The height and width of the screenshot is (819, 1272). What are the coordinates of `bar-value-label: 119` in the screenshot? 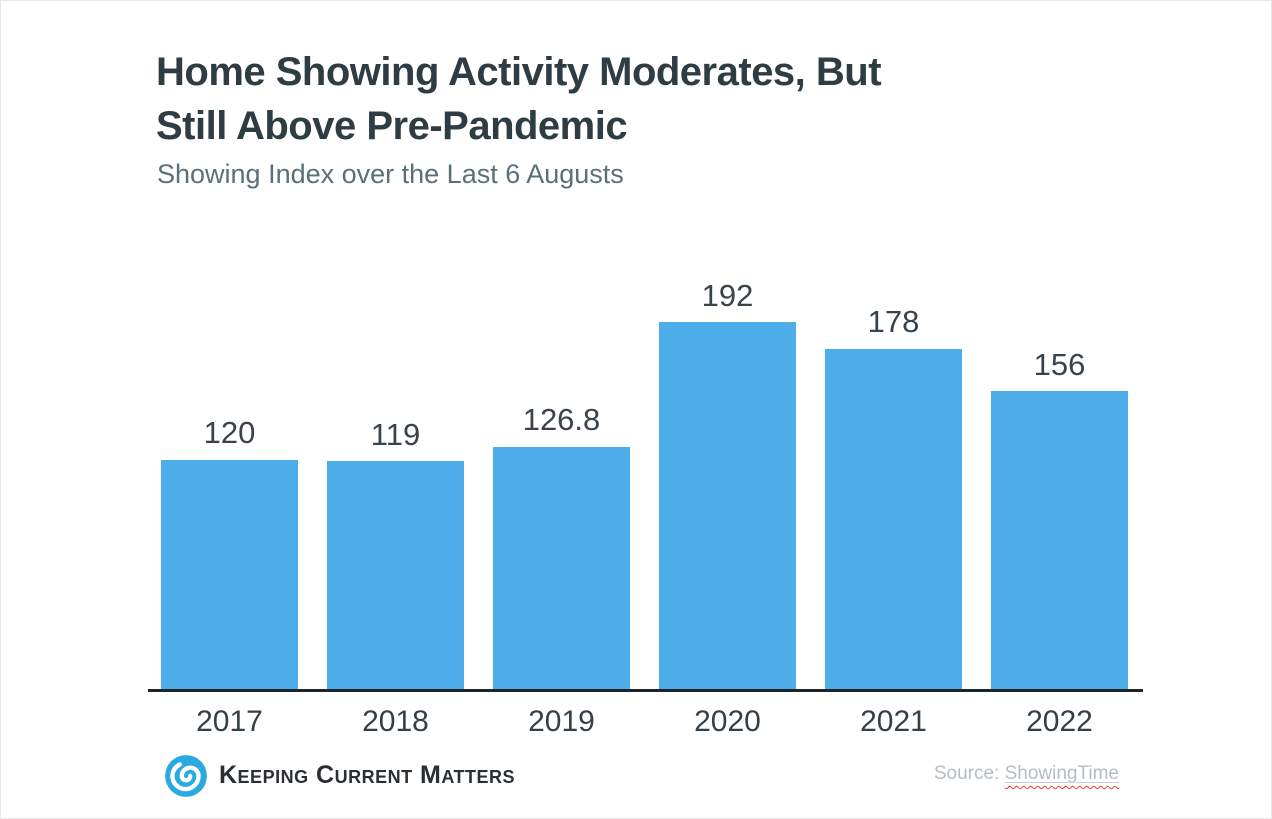 It's located at (395, 435).